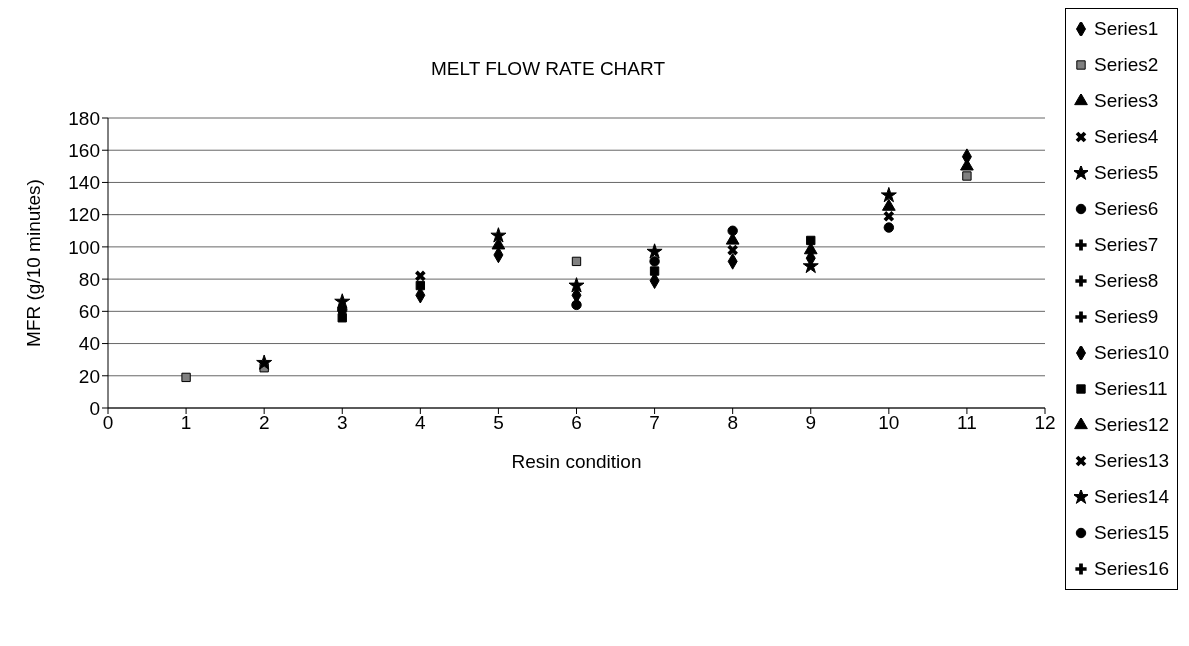 This screenshot has height=646, width=1189. I want to click on legend-label: Series4, so click(1126, 137).